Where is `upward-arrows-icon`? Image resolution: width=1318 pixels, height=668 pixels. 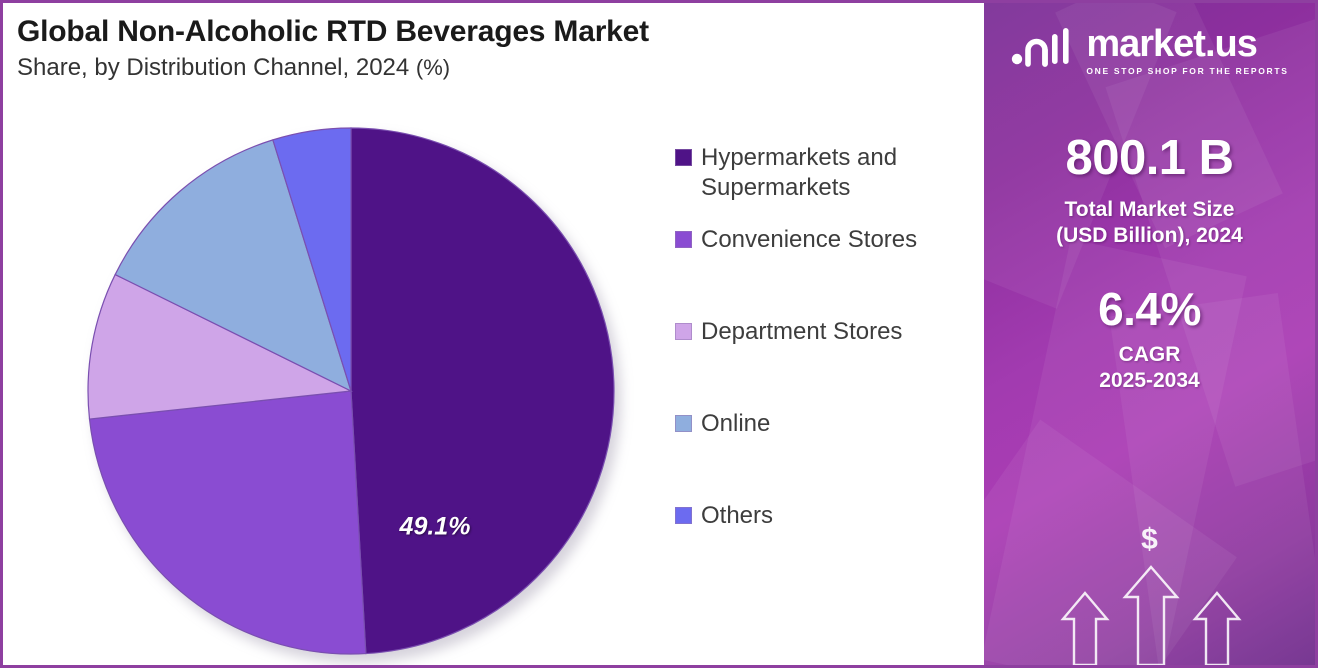 upward-arrows-icon is located at coordinates (1151, 615).